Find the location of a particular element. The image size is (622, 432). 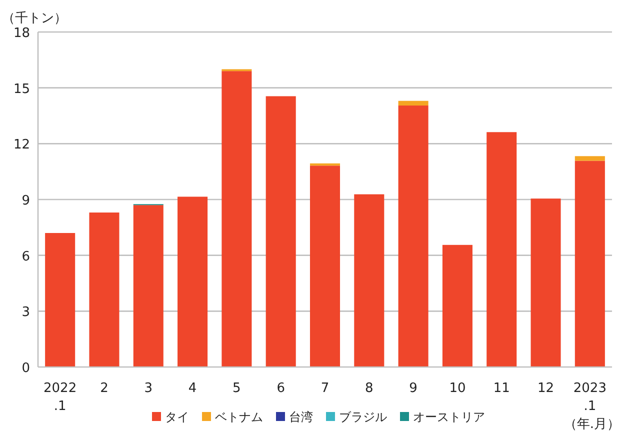

y-tick-label: 0 is located at coordinates (26, 368).